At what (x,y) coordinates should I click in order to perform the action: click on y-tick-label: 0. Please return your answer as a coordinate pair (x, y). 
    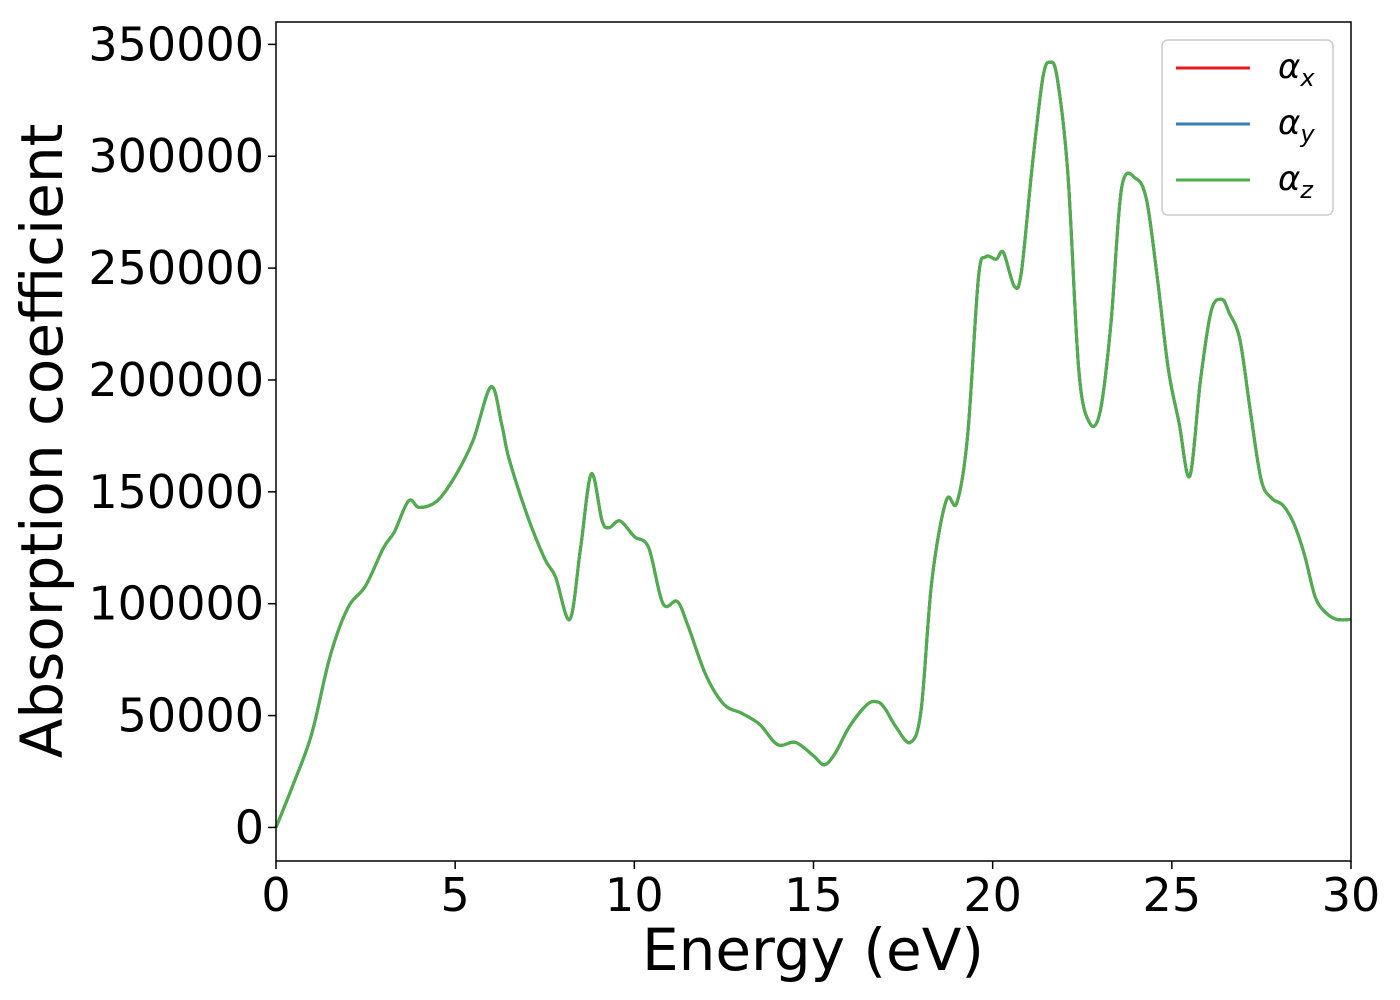
    Looking at the image, I should click on (249, 827).